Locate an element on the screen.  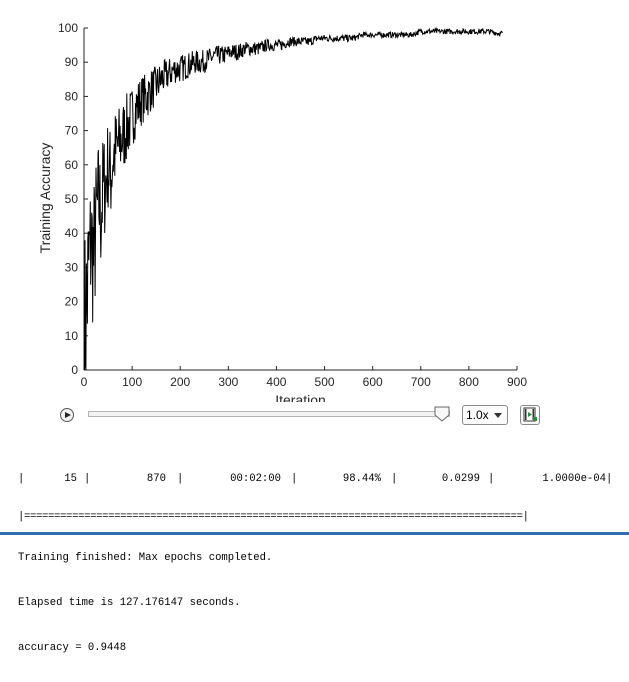
accuracy-text: accuracy = 0.9448 is located at coordinates (72, 648).